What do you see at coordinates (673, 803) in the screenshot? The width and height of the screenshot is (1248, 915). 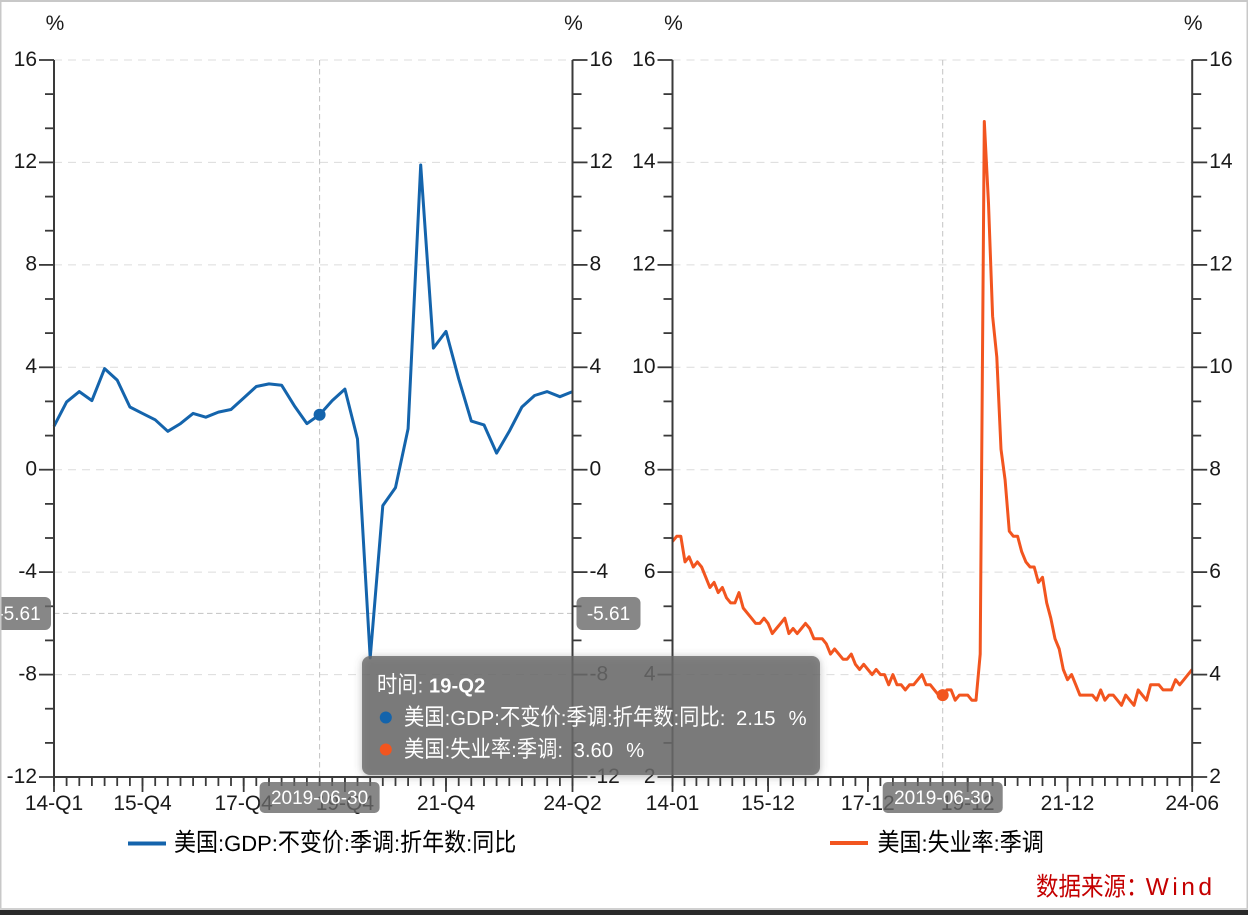 I see `svg-text: 14-01` at bounding box center [673, 803].